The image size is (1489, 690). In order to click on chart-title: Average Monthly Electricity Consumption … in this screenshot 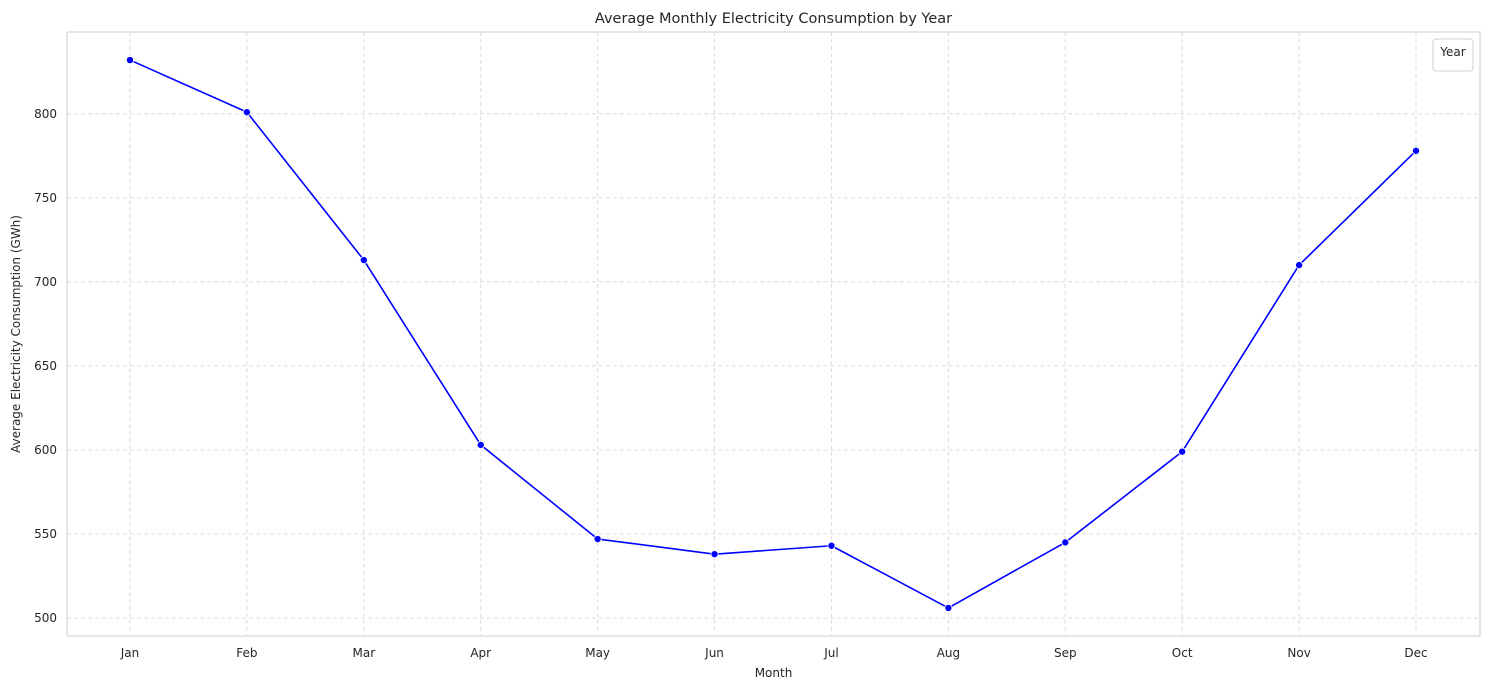, I will do `click(773, 19)`.